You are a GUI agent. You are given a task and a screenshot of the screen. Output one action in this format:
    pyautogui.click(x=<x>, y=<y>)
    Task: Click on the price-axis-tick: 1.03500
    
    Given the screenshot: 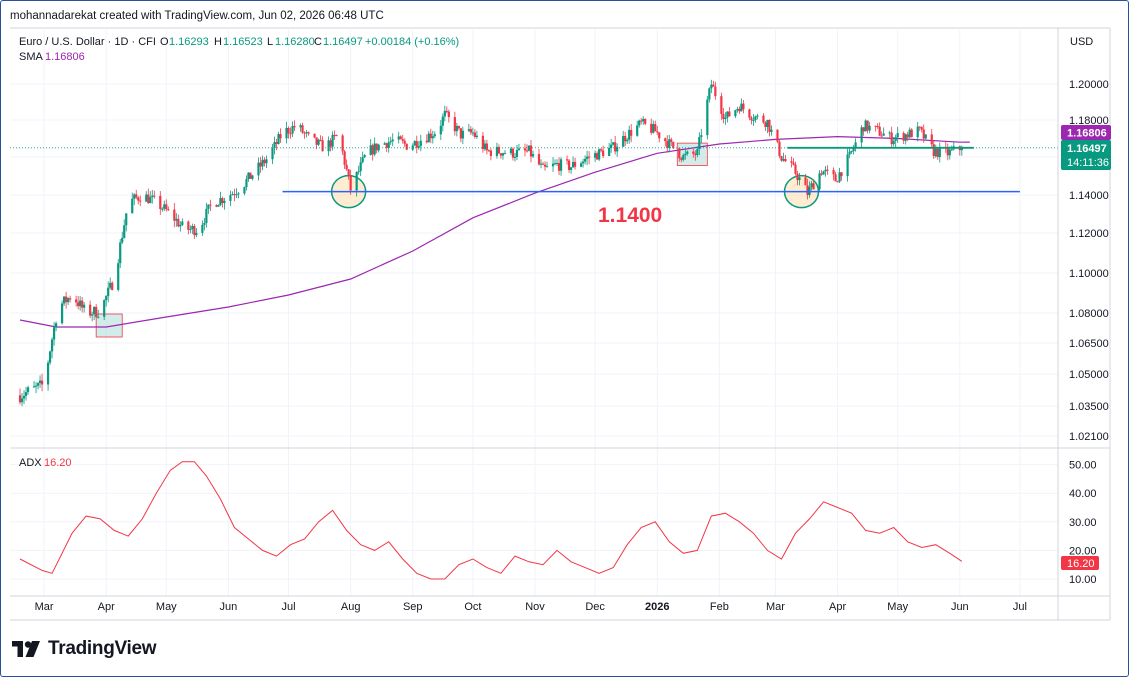 What is the action you would take?
    pyautogui.click(x=1089, y=407)
    